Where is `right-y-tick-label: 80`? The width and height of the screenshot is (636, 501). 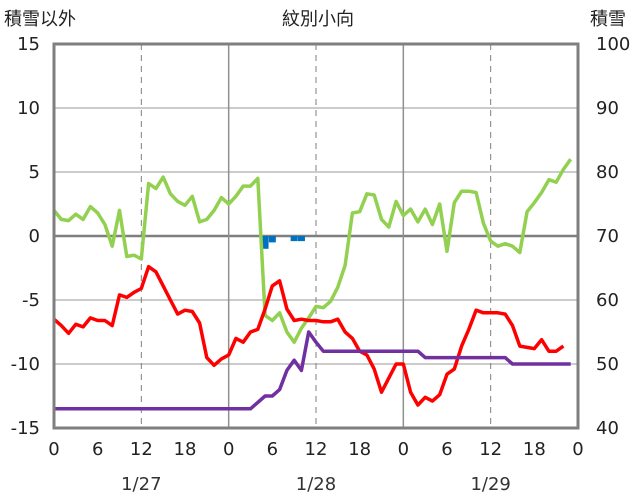
right-y-tick-label: 80 is located at coordinates (607, 172).